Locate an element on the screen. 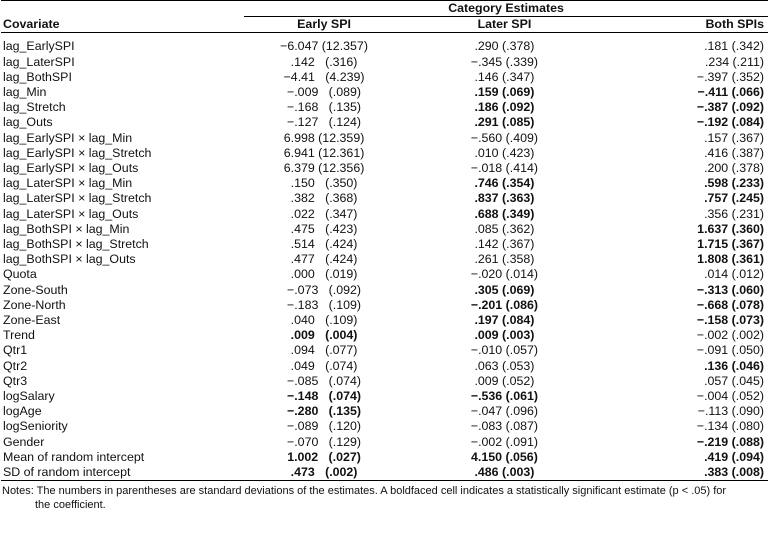  early-spi-cell: .473 (.002) is located at coordinates (324, 472).